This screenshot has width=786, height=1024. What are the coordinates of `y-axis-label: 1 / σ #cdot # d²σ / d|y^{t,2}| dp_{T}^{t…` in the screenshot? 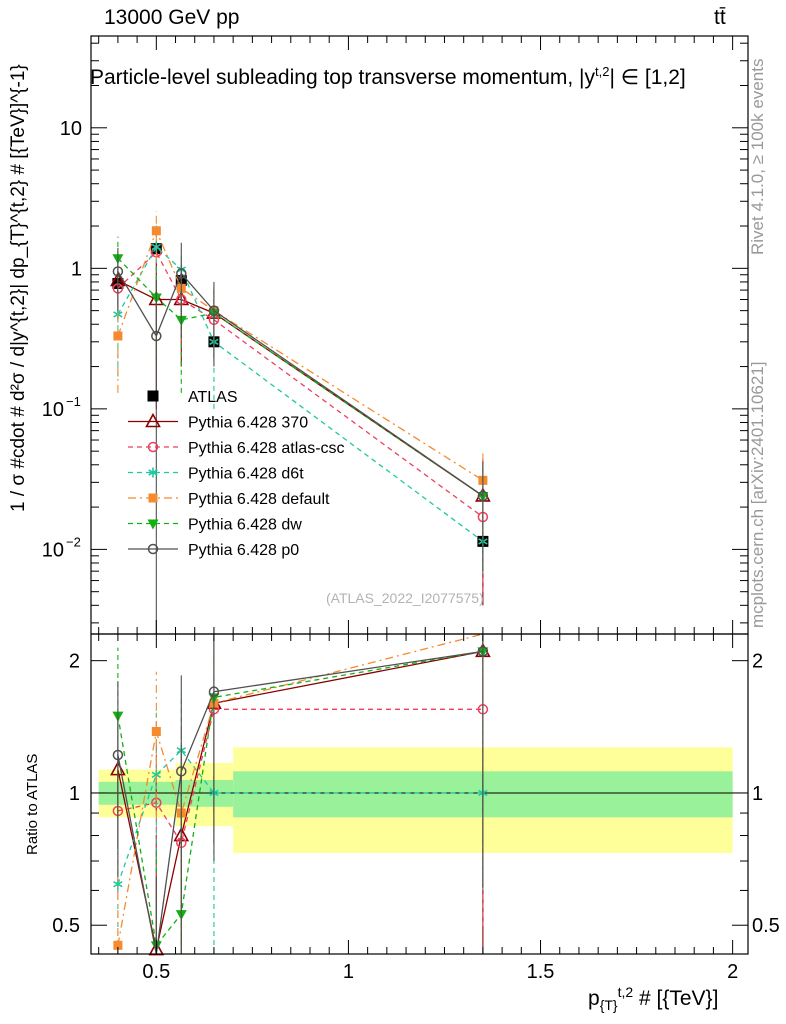 It's located at (18, 288).